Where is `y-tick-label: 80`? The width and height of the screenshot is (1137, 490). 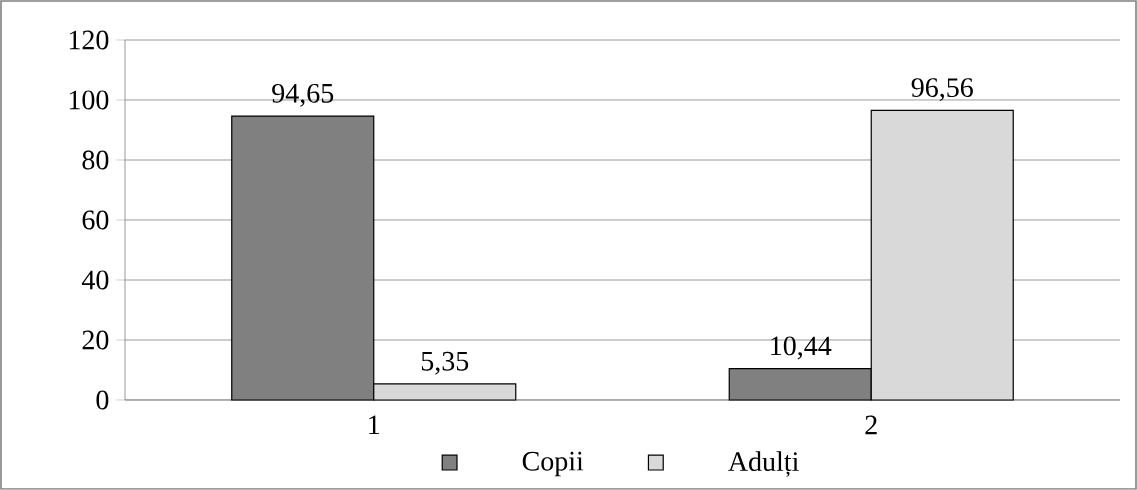 y-tick-label: 80 is located at coordinates (95, 160).